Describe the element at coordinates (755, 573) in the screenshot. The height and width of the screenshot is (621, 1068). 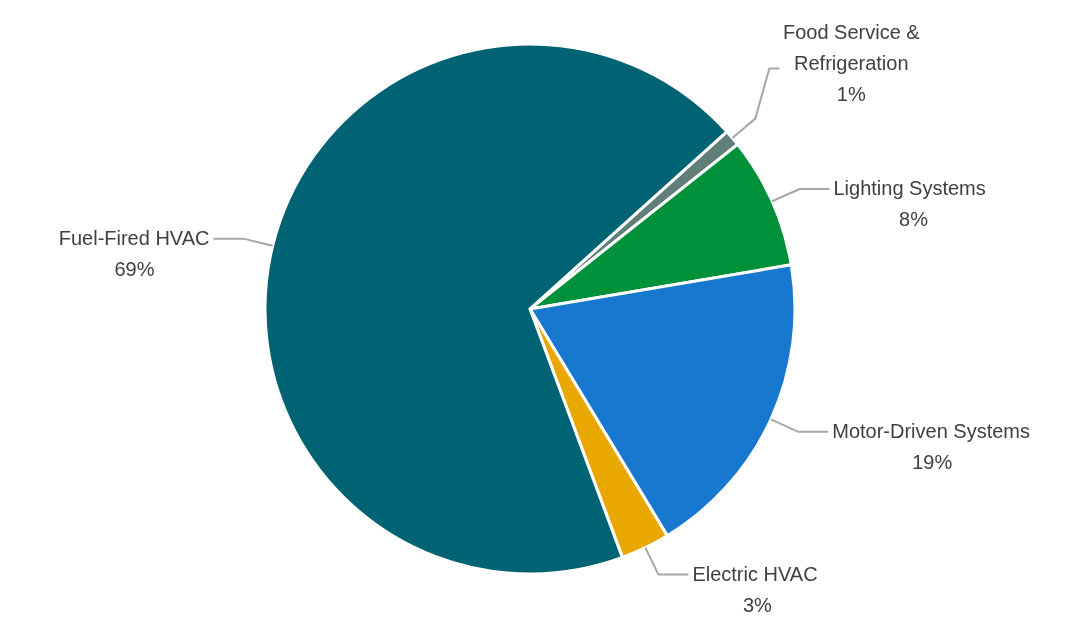
I see `slice-label: Electric HVAC` at that location.